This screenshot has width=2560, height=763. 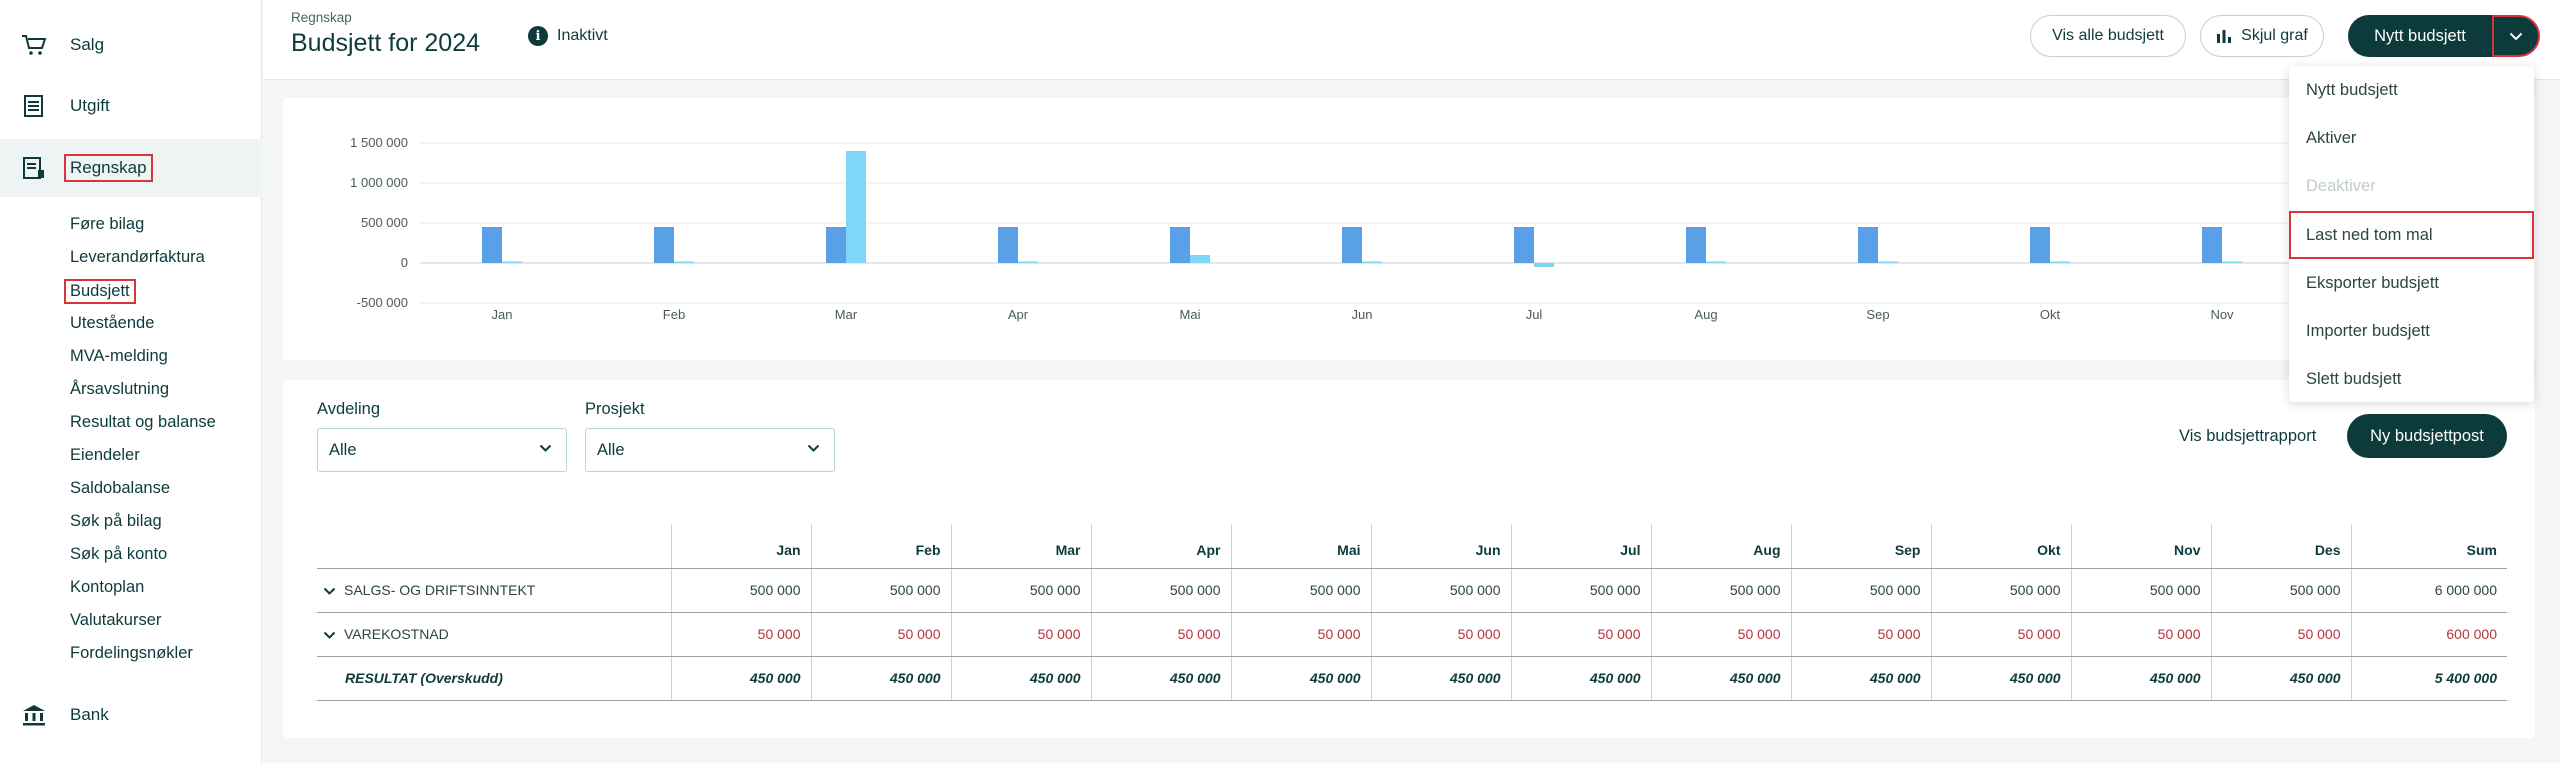 What do you see at coordinates (710, 450) in the screenshot?
I see `prosjekt-select: Alle` at bounding box center [710, 450].